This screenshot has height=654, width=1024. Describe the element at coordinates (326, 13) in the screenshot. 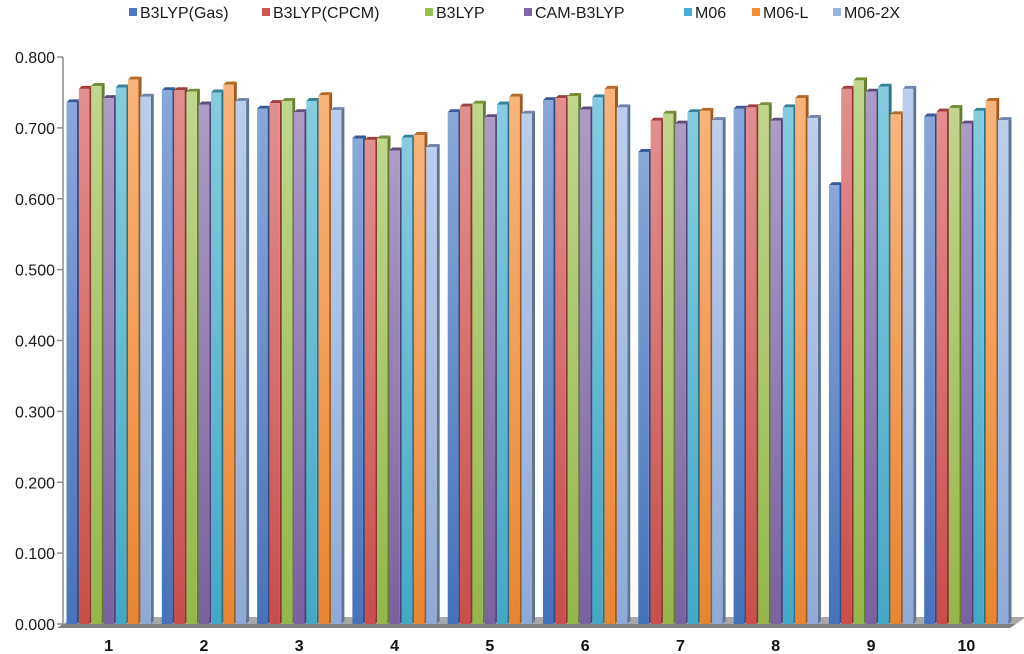

I see `legend-label: B3LYP(CPCM)` at that location.